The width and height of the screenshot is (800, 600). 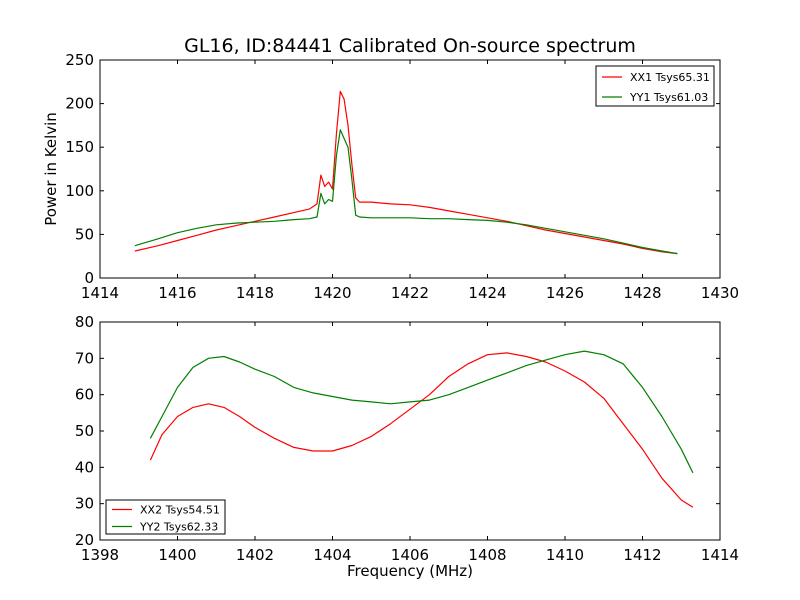 What do you see at coordinates (178, 527) in the screenshot?
I see `legend-label: YY2 Tsys62.33` at bounding box center [178, 527].